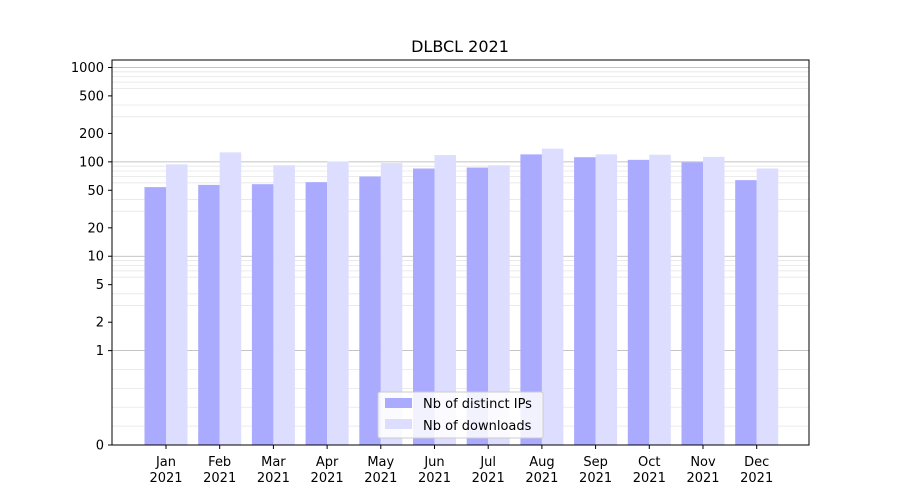  I want to click on x-tick-label: Jun 2021, so click(434, 470).